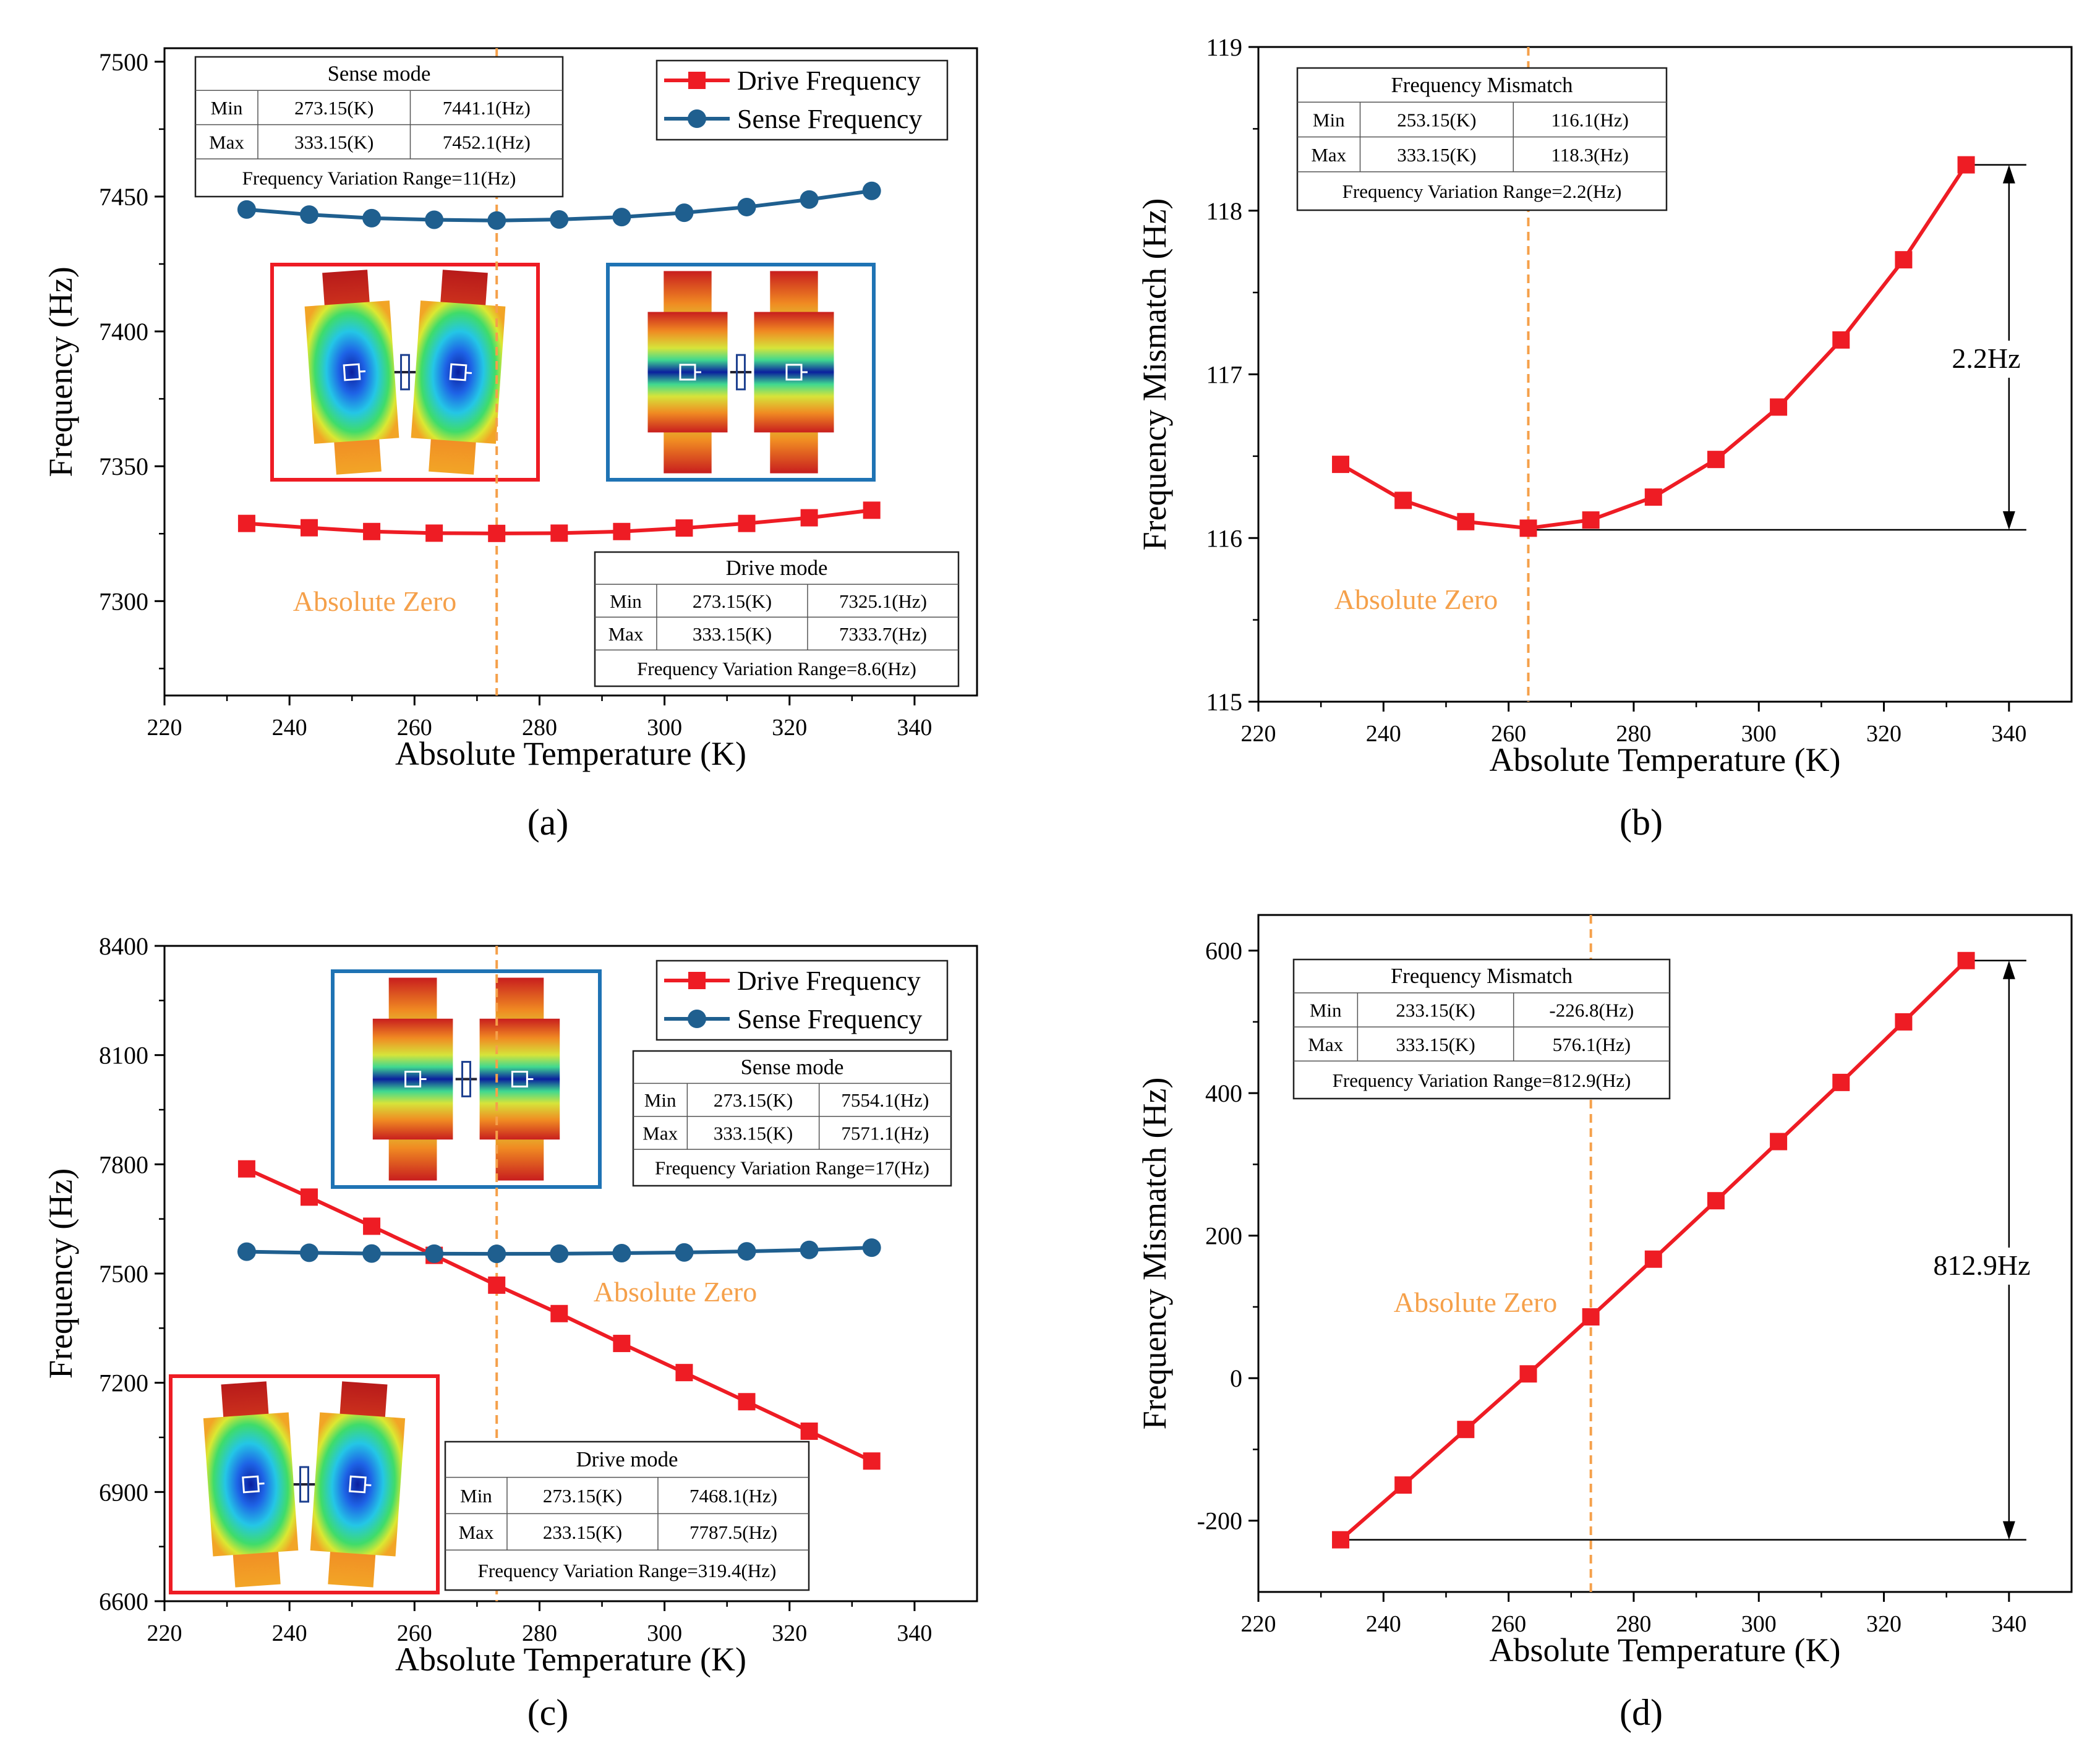 The width and height of the screenshot is (2100, 1757). Describe the element at coordinates (885, 1100) in the screenshot. I see `table-cell: 7554.1(Hz)` at that location.